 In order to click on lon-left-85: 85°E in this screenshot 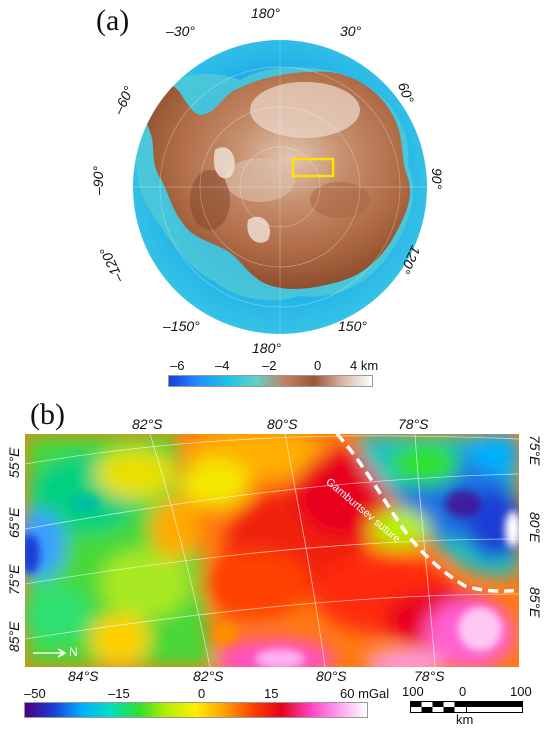, I will do `click(14, 636)`.